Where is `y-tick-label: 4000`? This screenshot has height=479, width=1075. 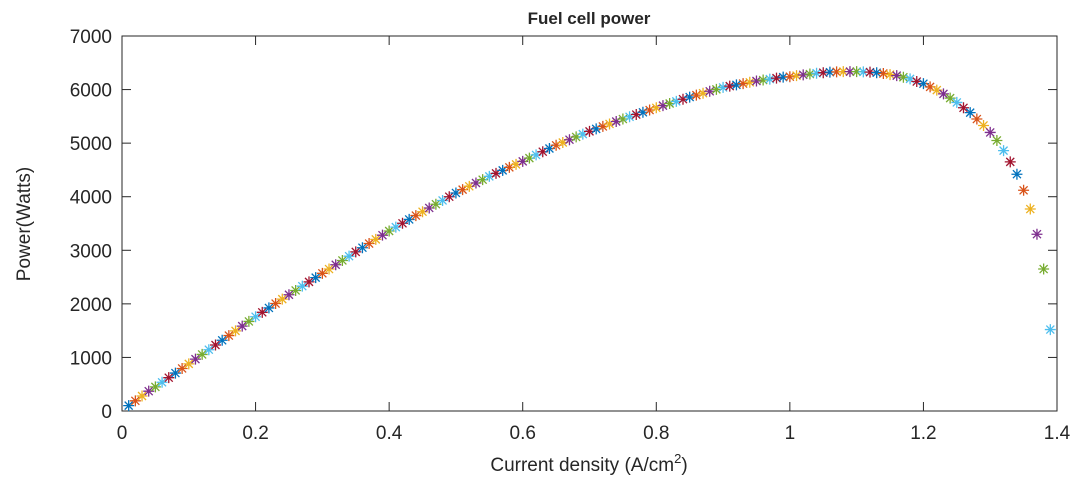
y-tick-label: 4000 is located at coordinates (91, 198).